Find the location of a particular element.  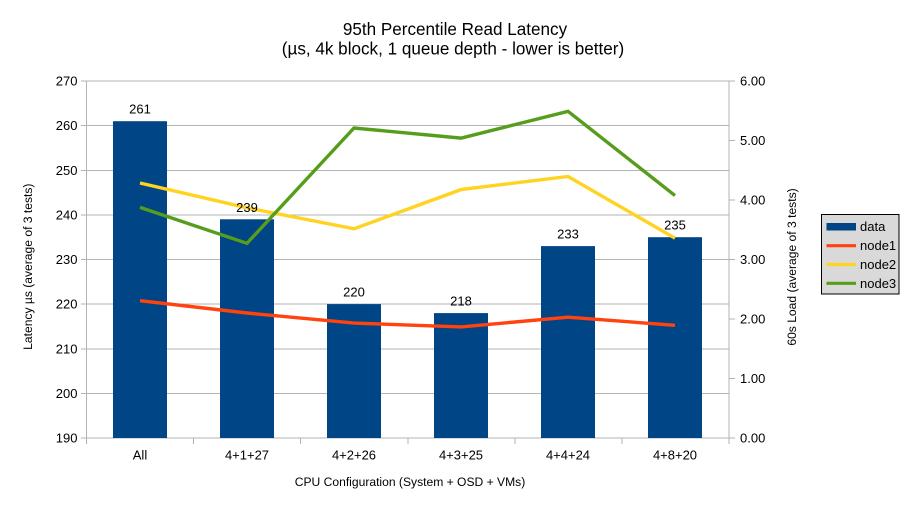

svg-text: 2.00 is located at coordinates (752, 319).